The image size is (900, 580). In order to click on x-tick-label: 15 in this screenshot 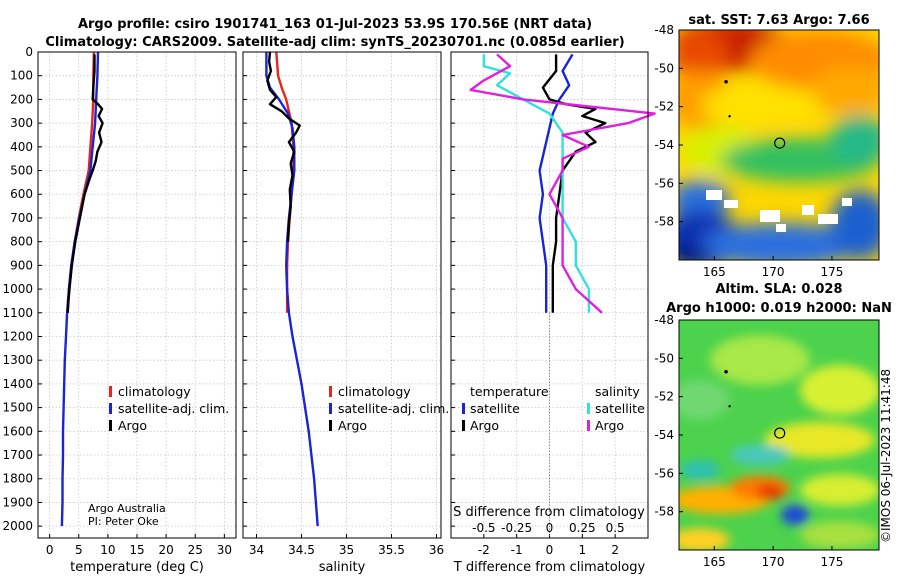, I will do `click(136, 550)`.